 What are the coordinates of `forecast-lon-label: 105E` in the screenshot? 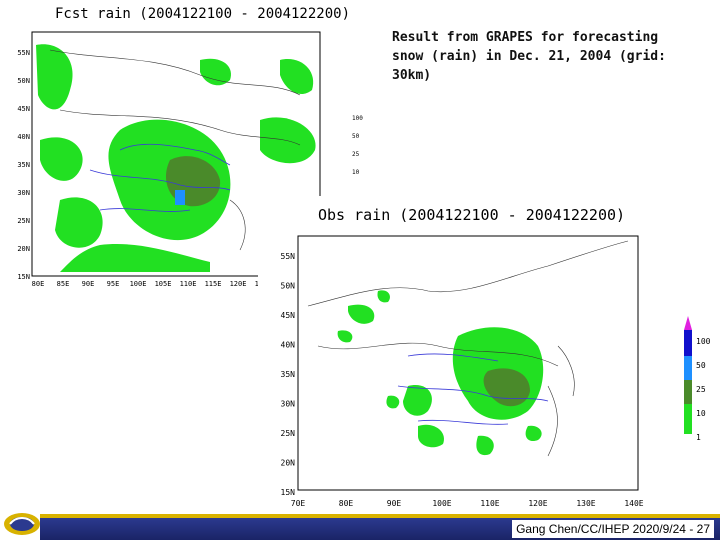 It's located at (163, 284).